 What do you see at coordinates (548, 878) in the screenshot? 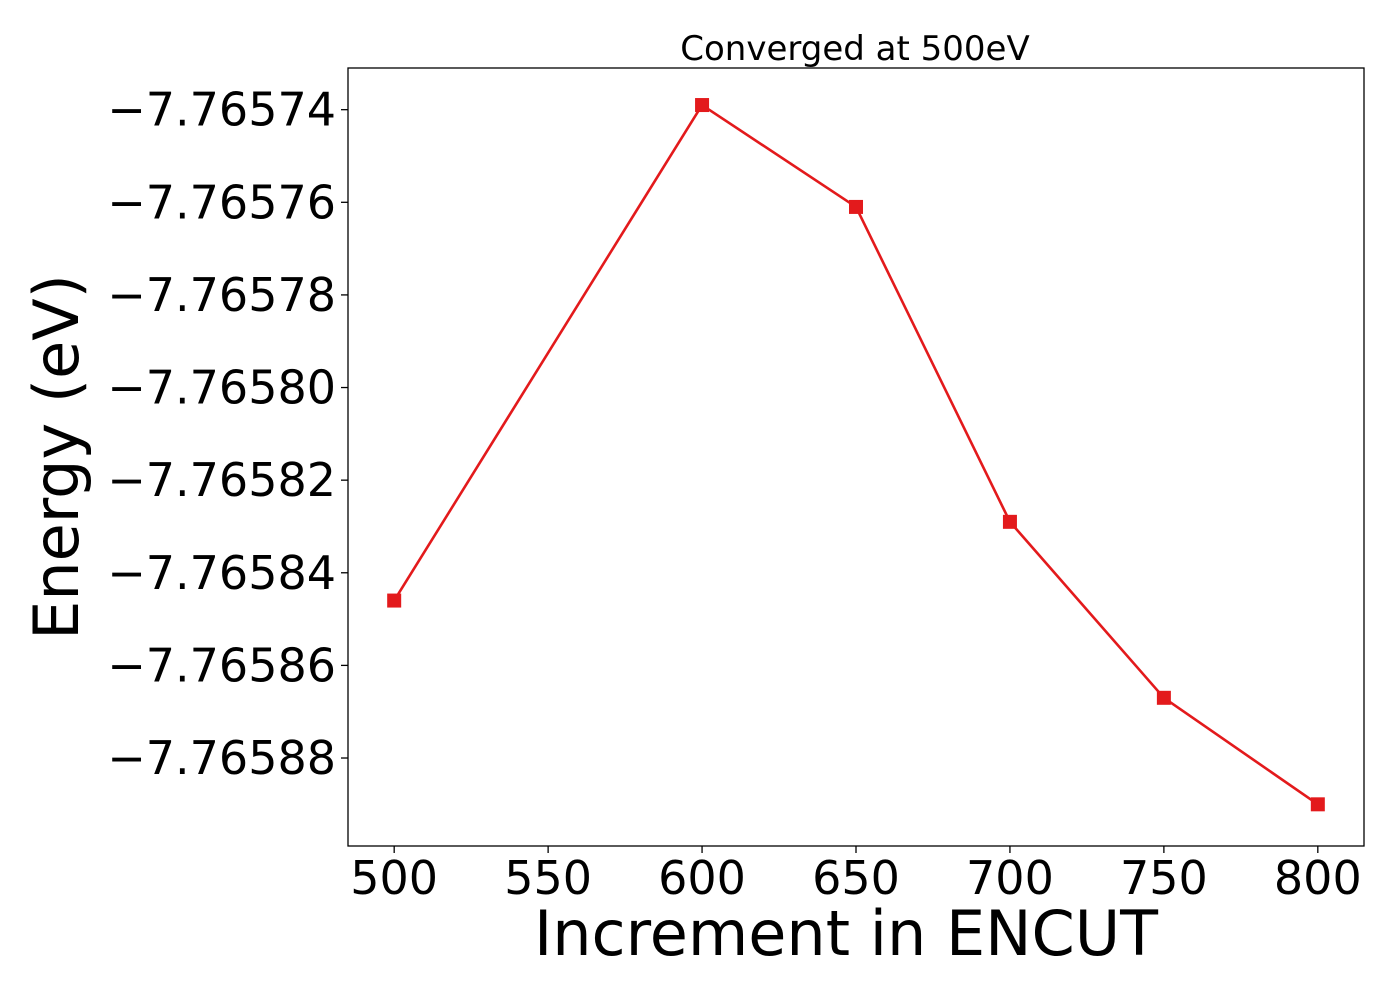
I see `x-tick-label: 550` at bounding box center [548, 878].